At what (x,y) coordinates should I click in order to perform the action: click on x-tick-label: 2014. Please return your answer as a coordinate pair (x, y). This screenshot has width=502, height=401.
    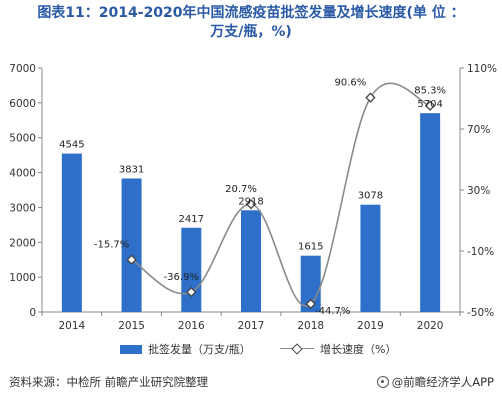
    Looking at the image, I should click on (71, 326).